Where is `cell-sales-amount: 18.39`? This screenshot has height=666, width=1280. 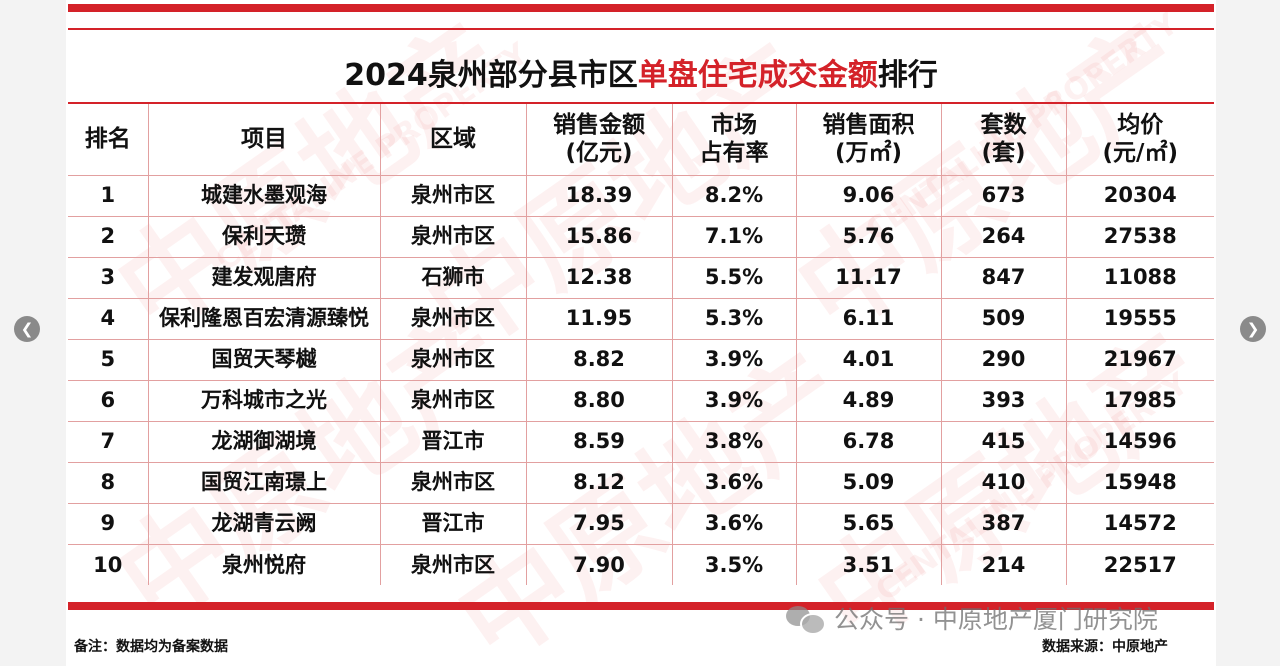 cell-sales-amount: 18.39 is located at coordinates (599, 195).